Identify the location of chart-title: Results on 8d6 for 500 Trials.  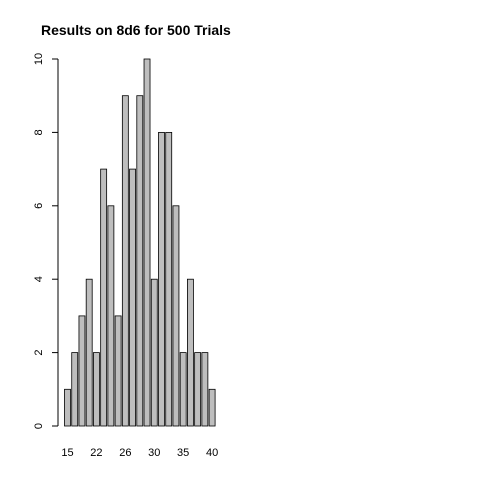
(136, 30).